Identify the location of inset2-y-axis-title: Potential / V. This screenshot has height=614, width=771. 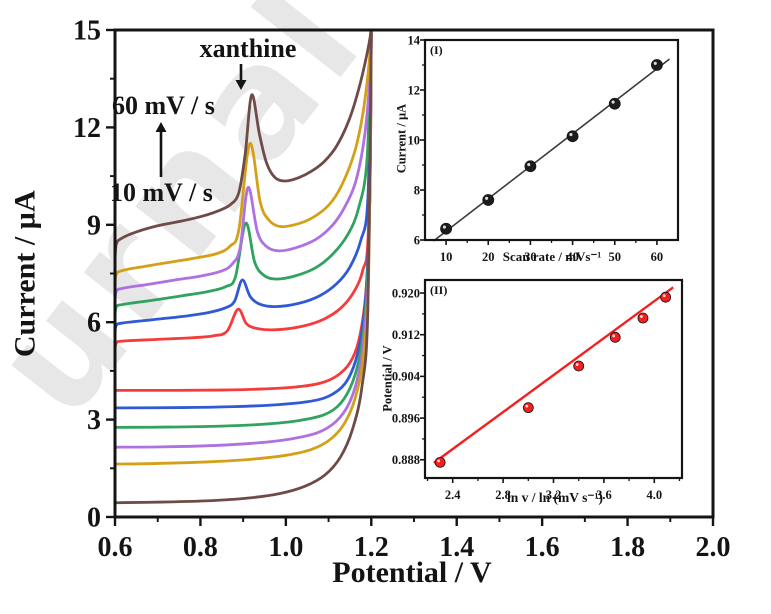
(387, 378).